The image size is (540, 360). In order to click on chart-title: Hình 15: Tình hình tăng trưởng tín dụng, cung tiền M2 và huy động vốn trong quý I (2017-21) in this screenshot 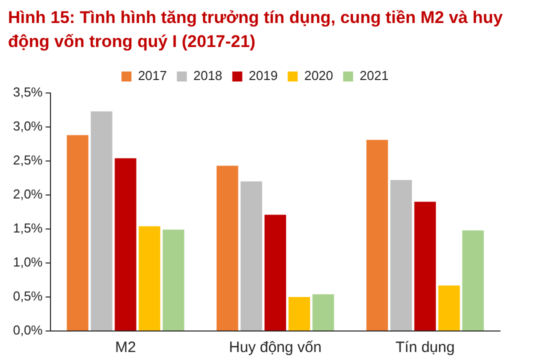, I will do `click(256, 30)`.